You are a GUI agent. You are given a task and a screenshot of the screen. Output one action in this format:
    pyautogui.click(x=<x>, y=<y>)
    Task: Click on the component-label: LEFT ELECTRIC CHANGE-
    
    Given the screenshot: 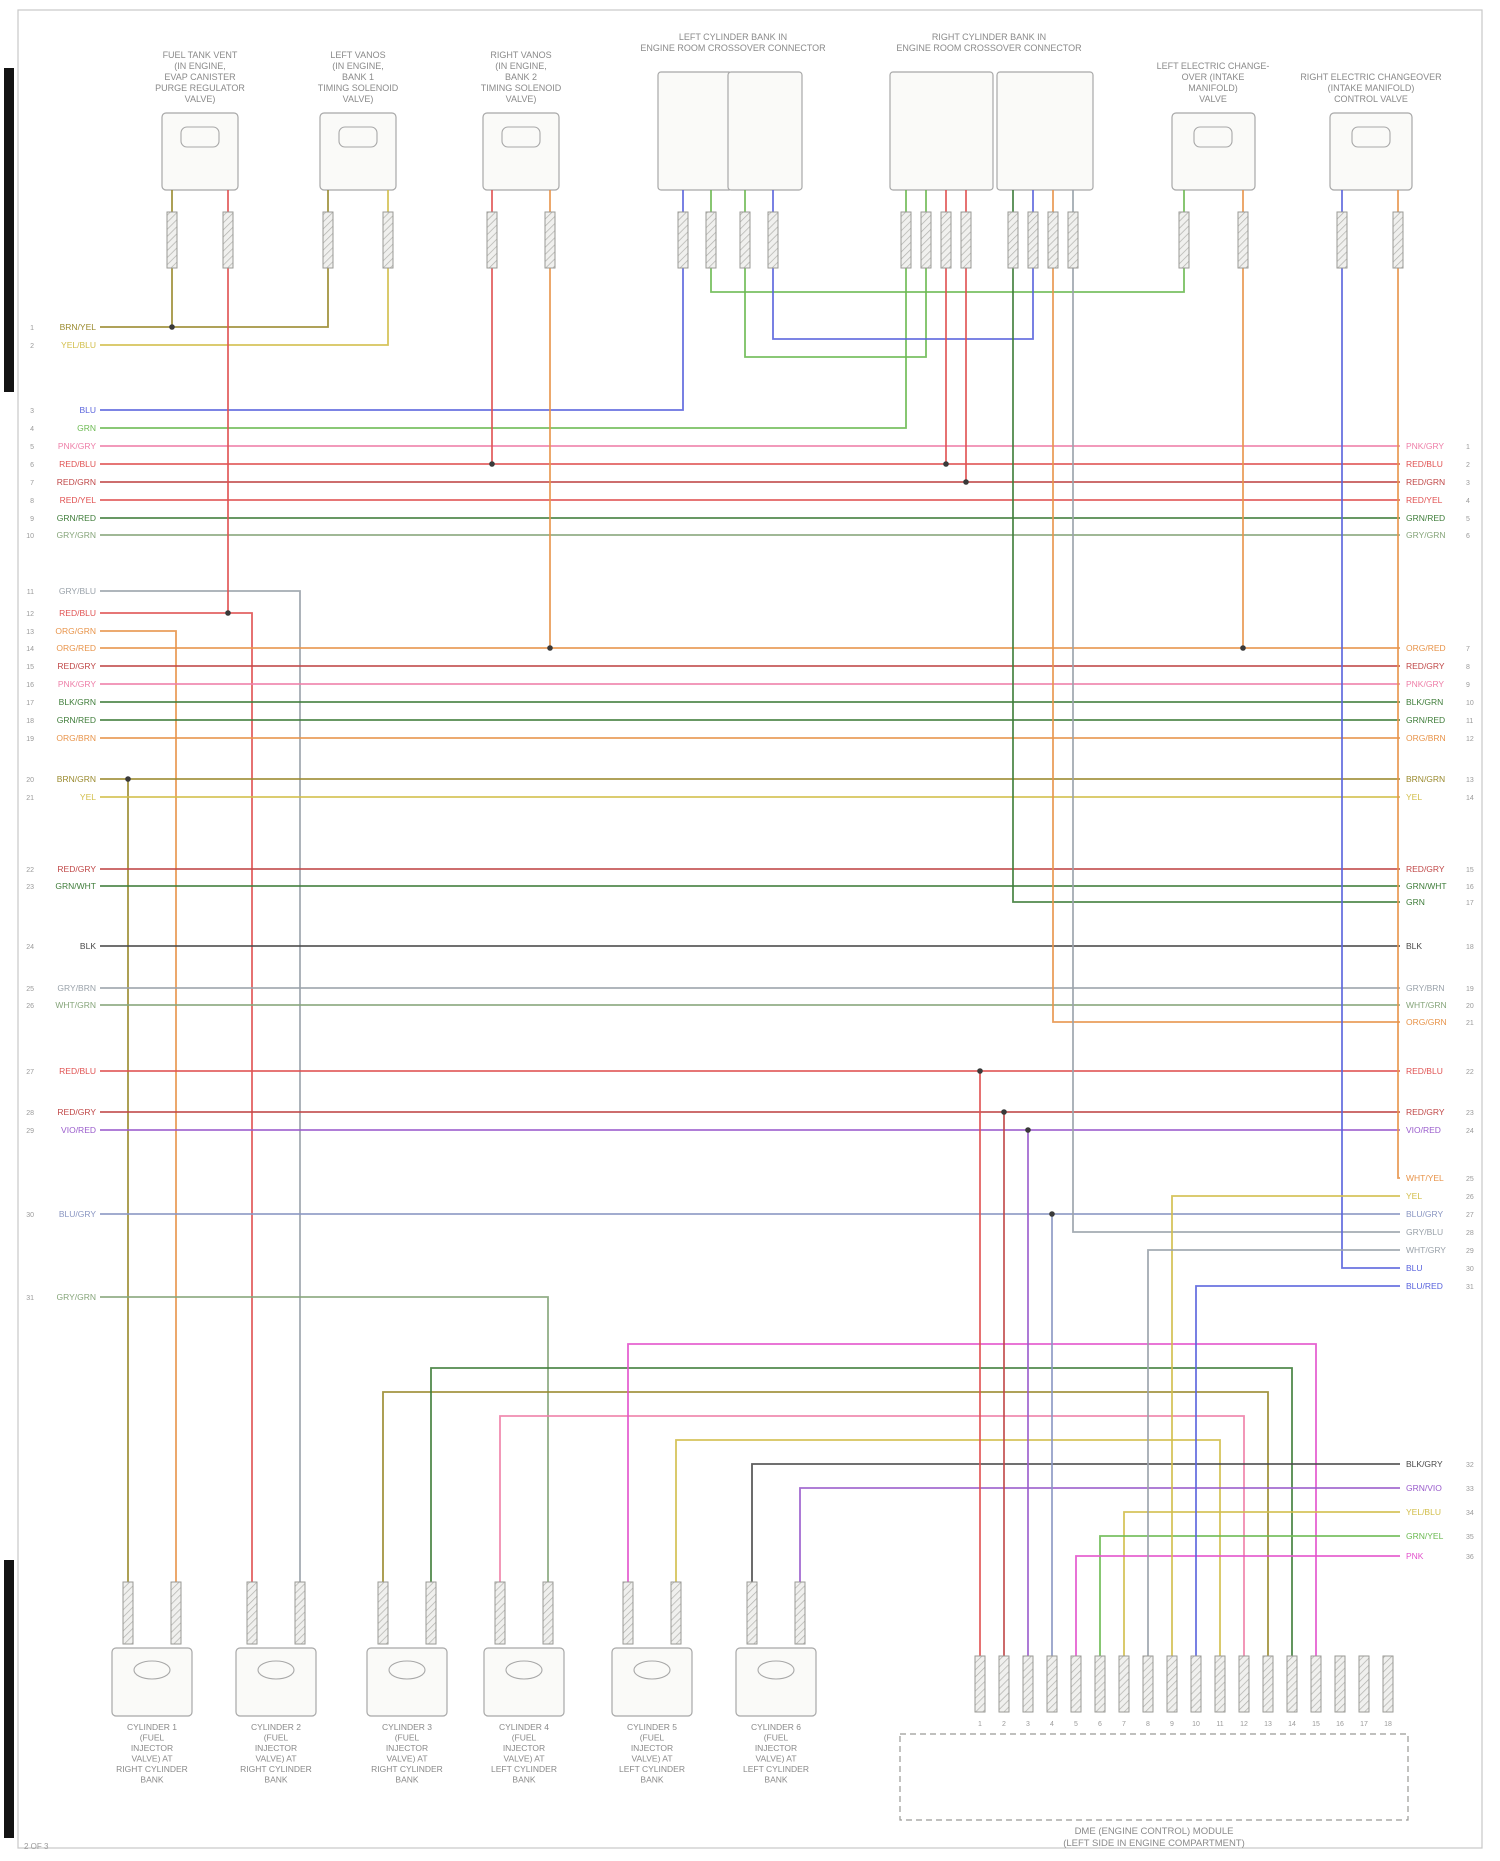 What is the action you would take?
    pyautogui.click(x=1213, y=66)
    